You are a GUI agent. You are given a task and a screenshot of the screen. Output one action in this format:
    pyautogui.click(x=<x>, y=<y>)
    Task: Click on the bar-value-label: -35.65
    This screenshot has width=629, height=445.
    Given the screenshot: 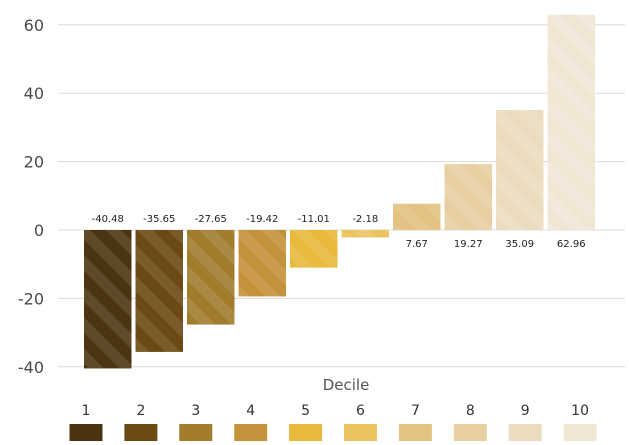 What is the action you would take?
    pyautogui.click(x=159, y=219)
    